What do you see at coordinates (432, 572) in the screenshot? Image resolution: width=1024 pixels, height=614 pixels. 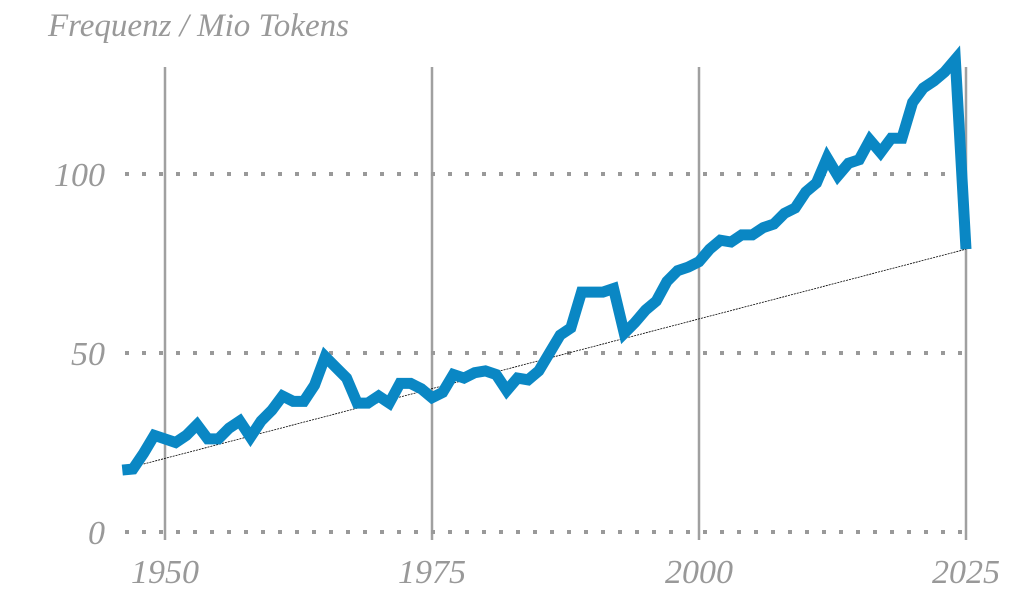 I see `x-tick-label: 1975` at bounding box center [432, 572].